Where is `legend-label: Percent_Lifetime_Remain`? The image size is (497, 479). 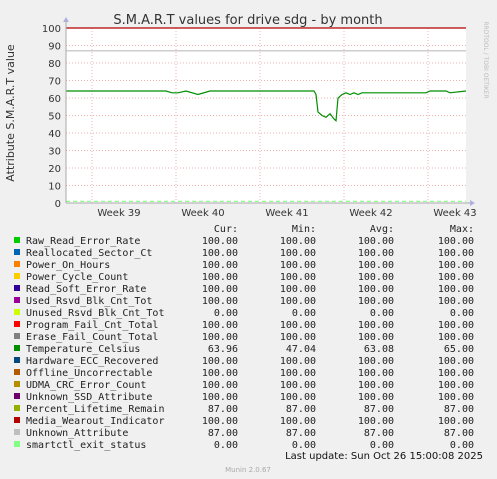
legend-label: Percent_Lifetime_Remain is located at coordinates (95, 409).